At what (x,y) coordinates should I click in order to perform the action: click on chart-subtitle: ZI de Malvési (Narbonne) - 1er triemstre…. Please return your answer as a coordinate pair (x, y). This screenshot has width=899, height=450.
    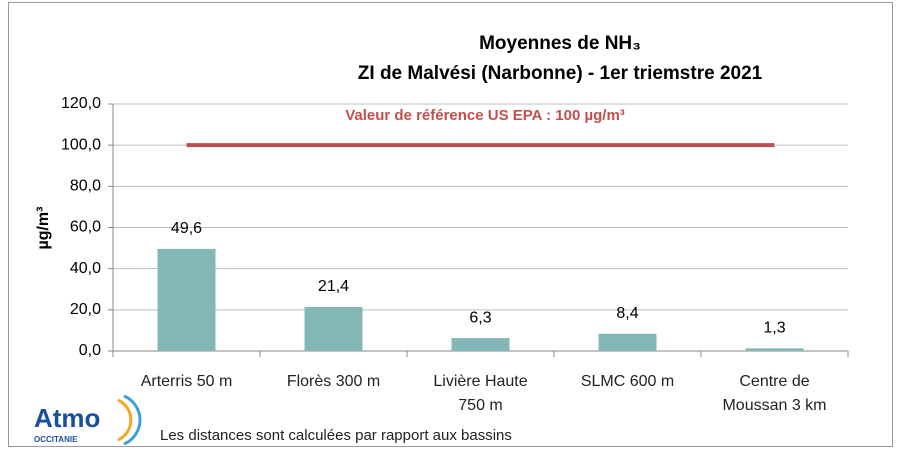
    Looking at the image, I should click on (560, 73).